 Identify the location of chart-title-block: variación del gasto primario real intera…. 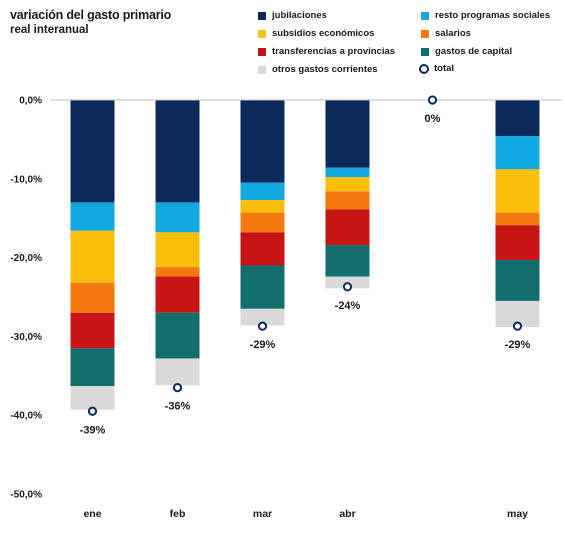
(90, 22).